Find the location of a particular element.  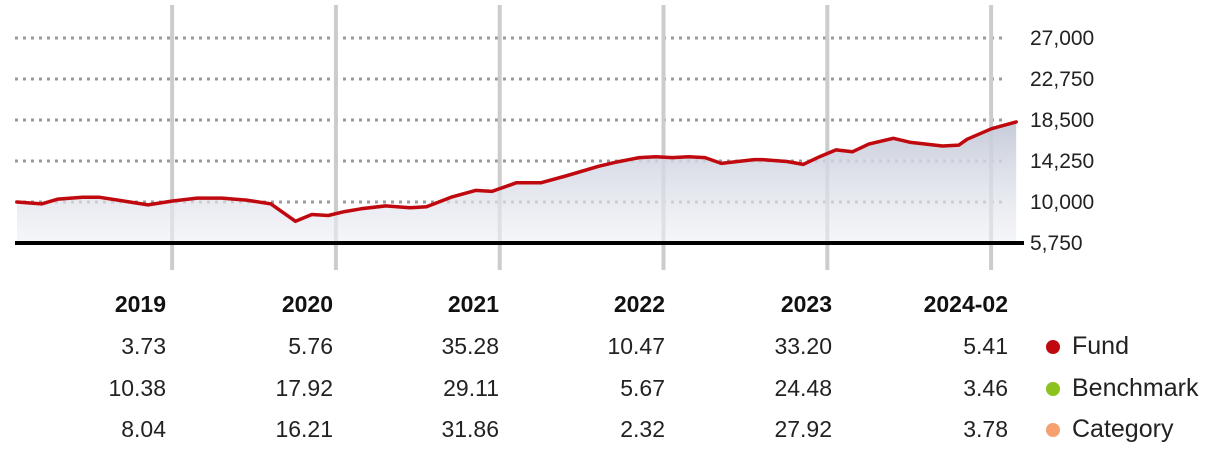

legend-label: Category is located at coordinates (1123, 429).